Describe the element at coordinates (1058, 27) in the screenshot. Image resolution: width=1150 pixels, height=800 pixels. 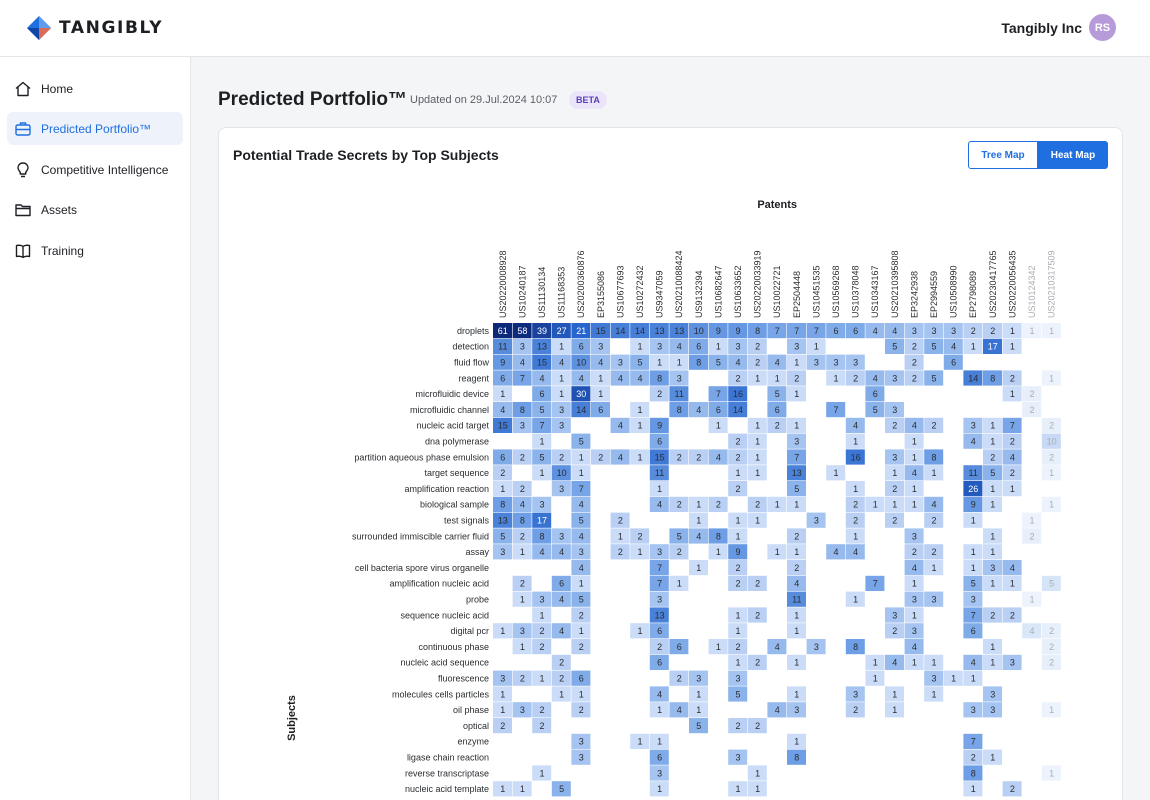
I see `account-menu: Tangibly Inc RS` at that location.